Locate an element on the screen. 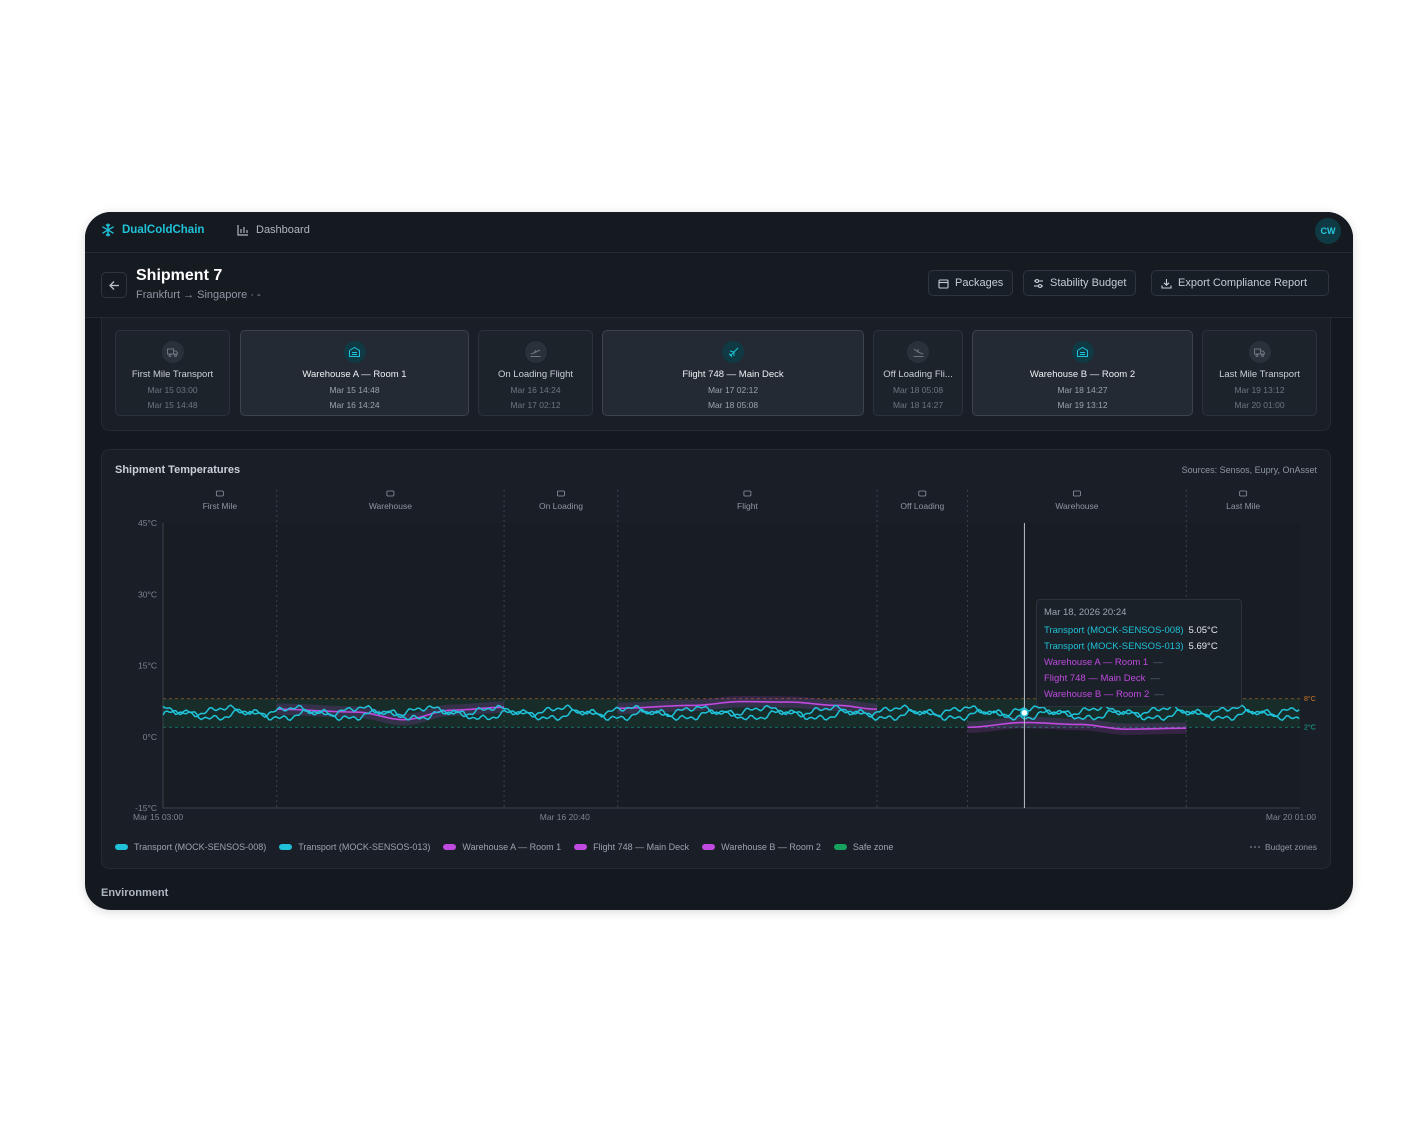  stability-budget-button: Stability Budget is located at coordinates (1080, 283).